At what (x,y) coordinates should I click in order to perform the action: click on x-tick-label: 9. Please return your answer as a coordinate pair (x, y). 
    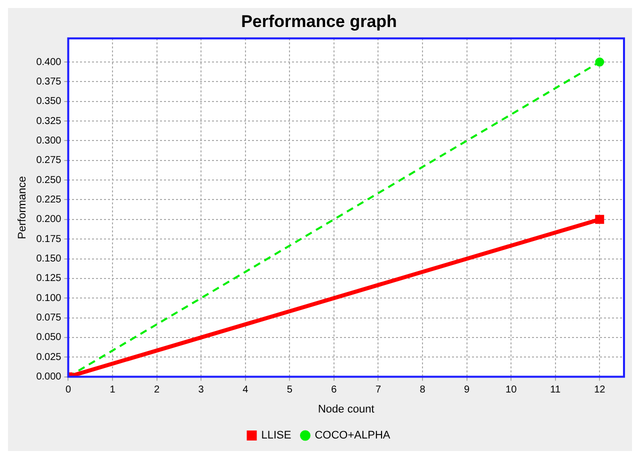
    Looking at the image, I should click on (467, 390).